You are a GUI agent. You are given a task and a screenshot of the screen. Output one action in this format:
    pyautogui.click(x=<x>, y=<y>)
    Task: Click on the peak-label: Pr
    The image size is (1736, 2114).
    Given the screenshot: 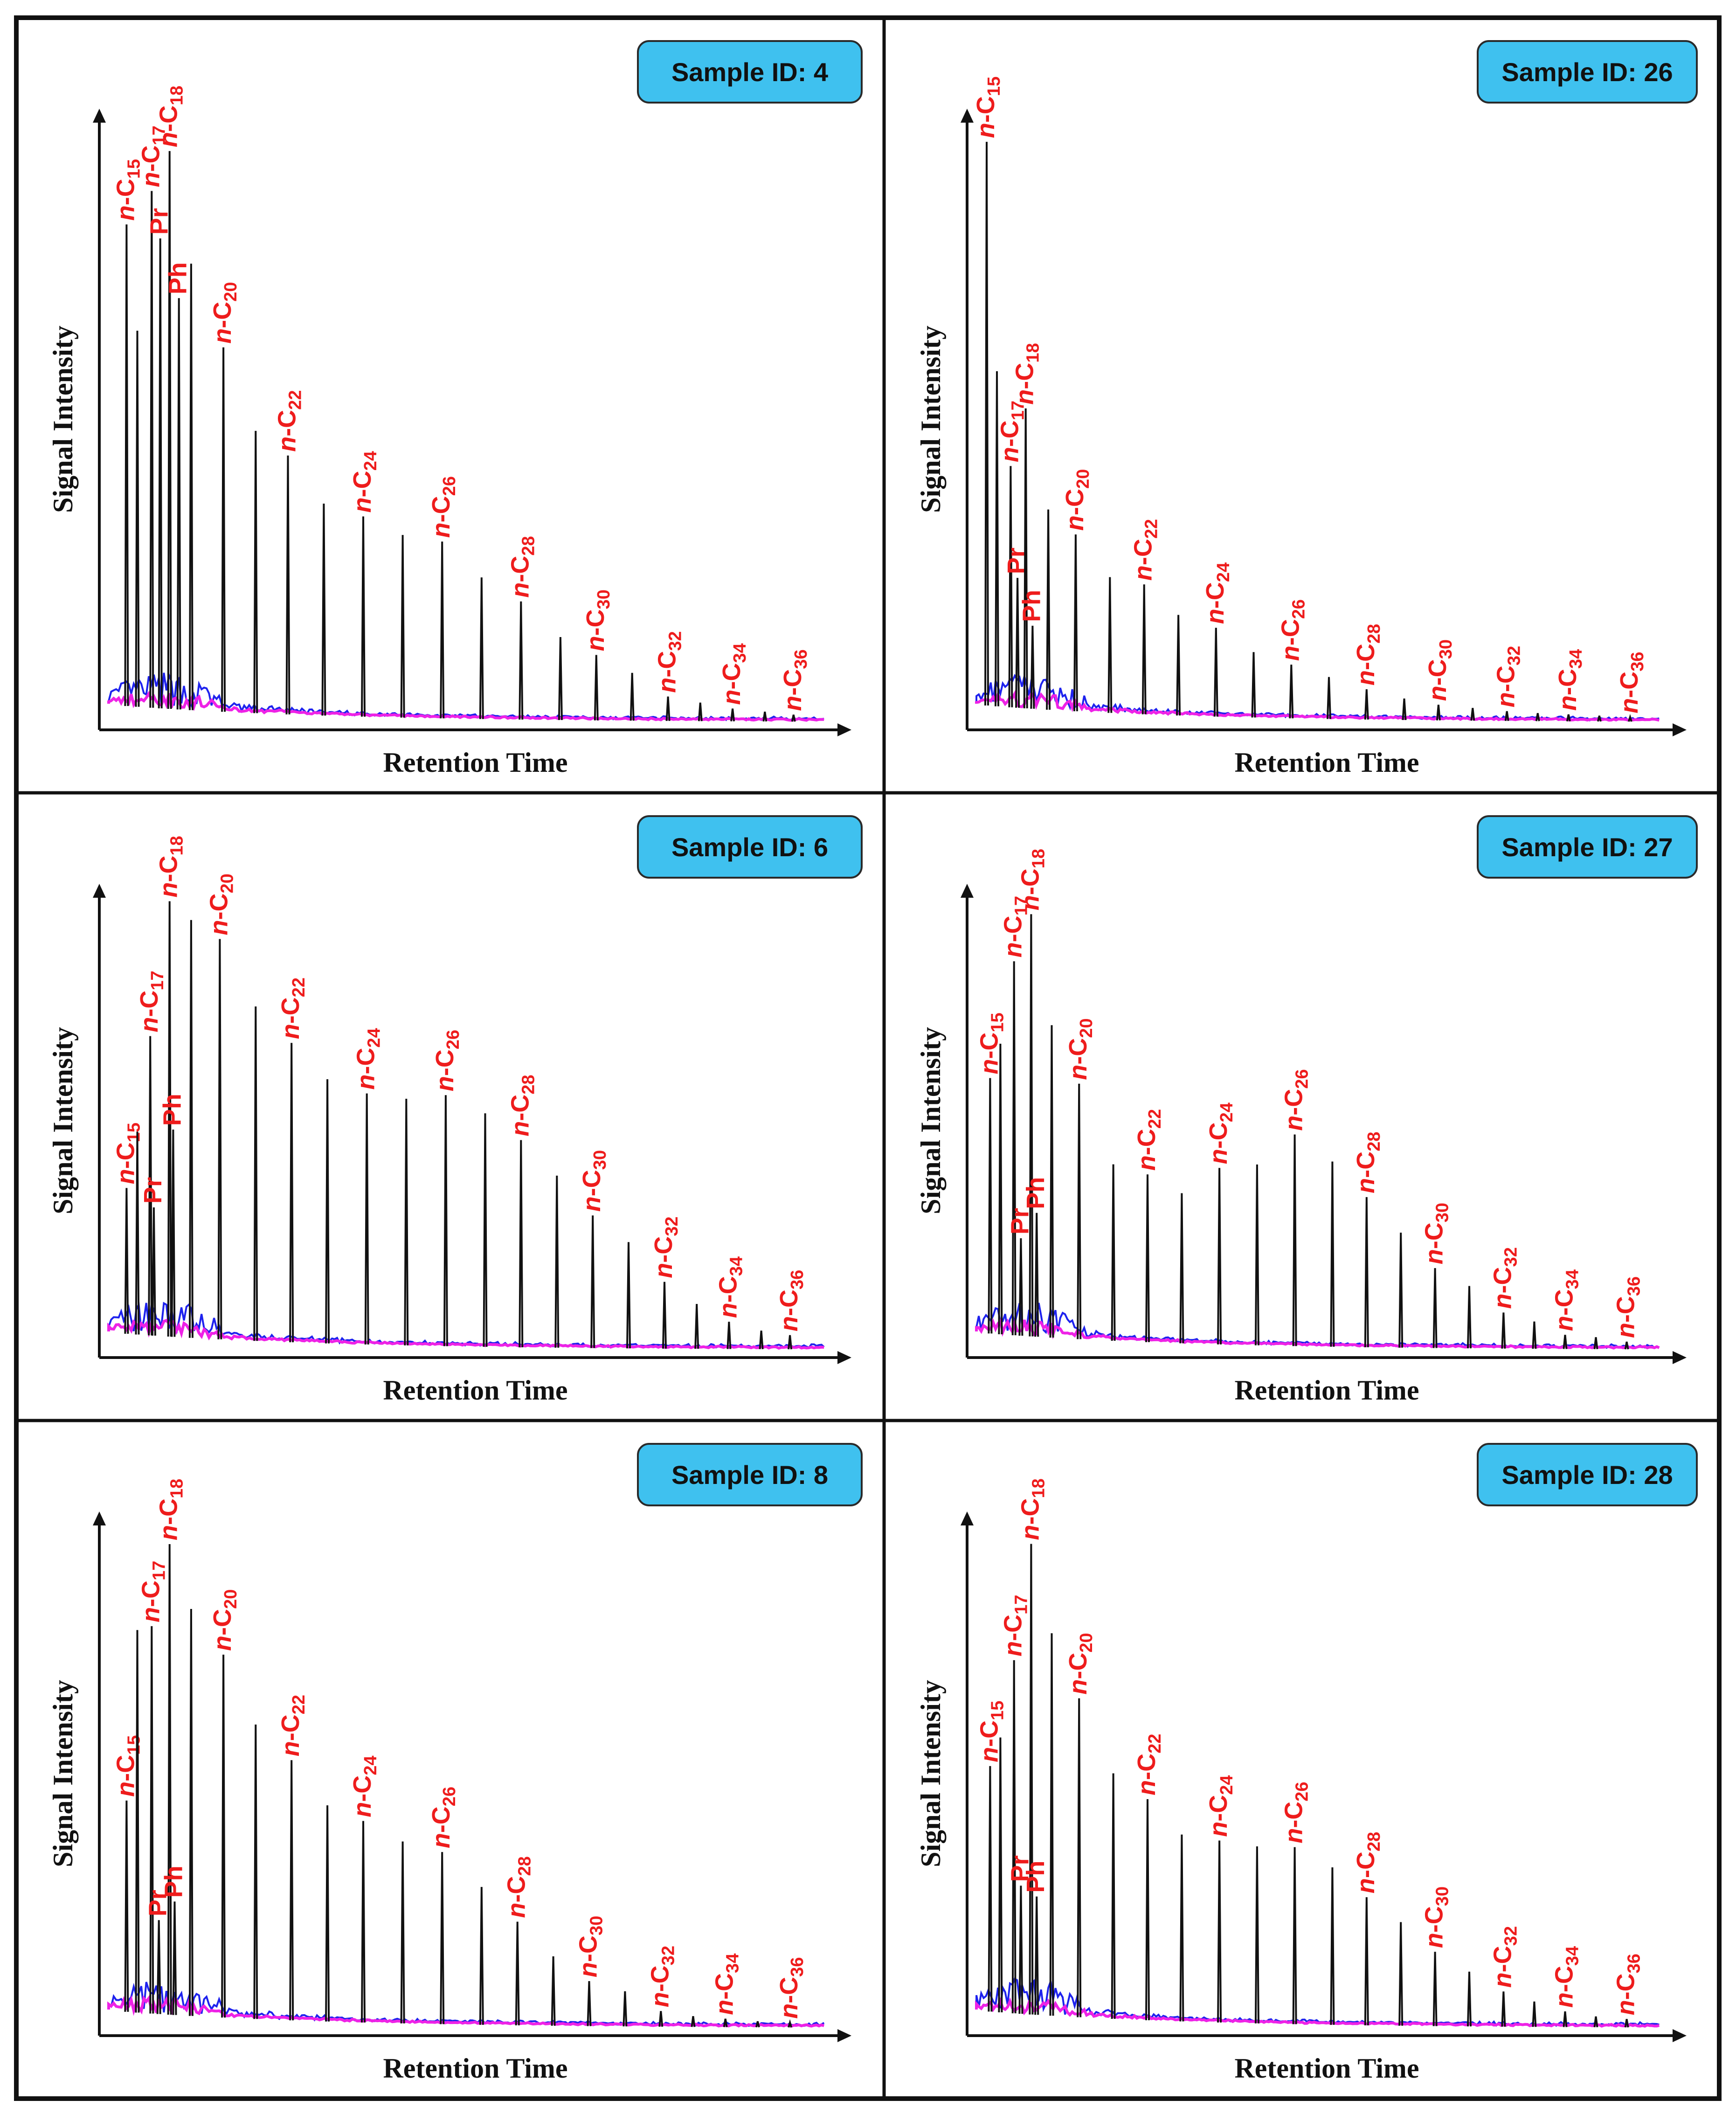 What is the action you would take?
    pyautogui.click(x=153, y=1190)
    